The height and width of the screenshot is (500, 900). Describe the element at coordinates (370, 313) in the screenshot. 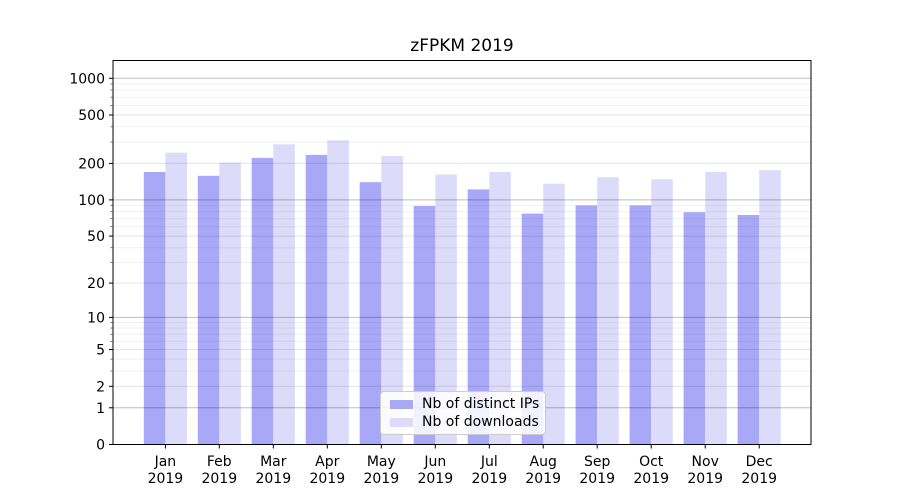

I see `bar-may-distinct-ips` at that location.